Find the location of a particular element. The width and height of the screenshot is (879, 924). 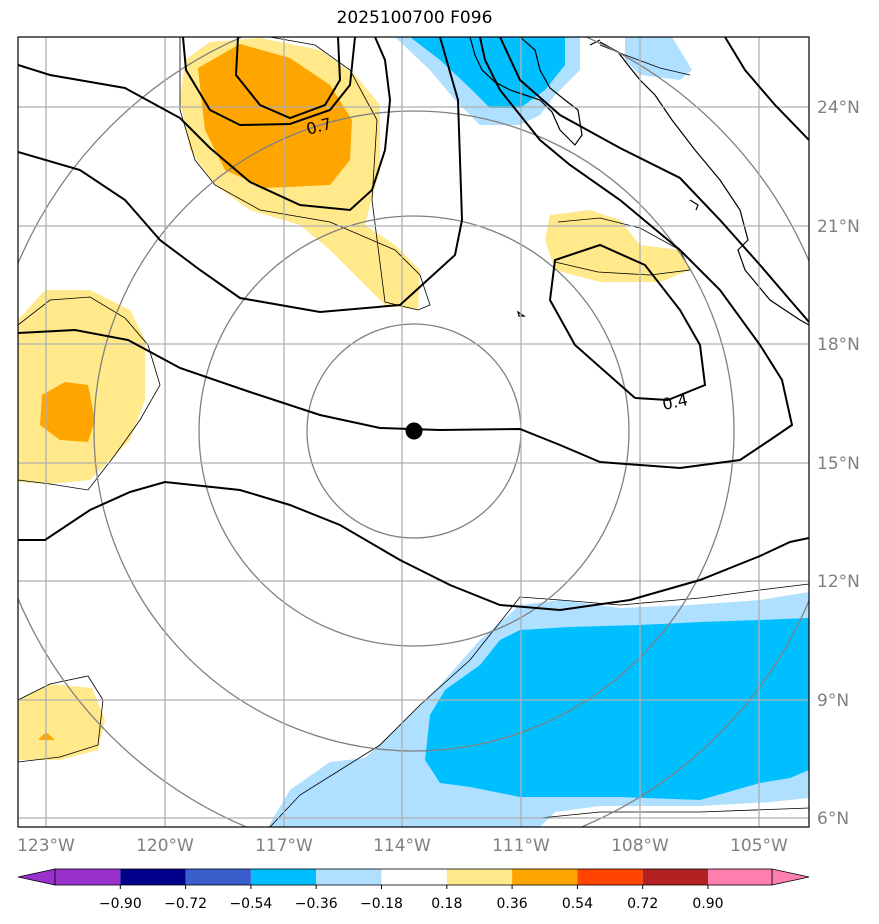

colorbar-frame is located at coordinates (413, 877).